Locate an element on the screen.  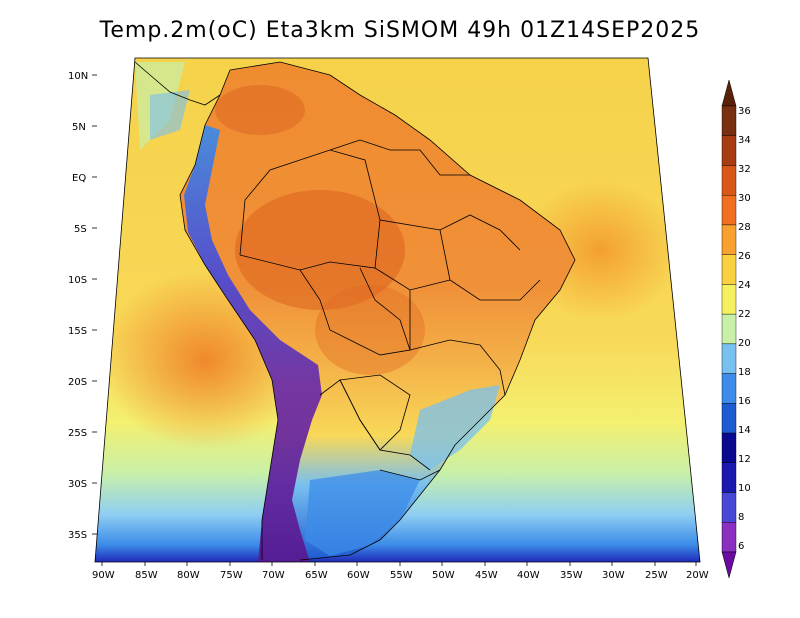
latitude-ticks is located at coordinates (94, 304).